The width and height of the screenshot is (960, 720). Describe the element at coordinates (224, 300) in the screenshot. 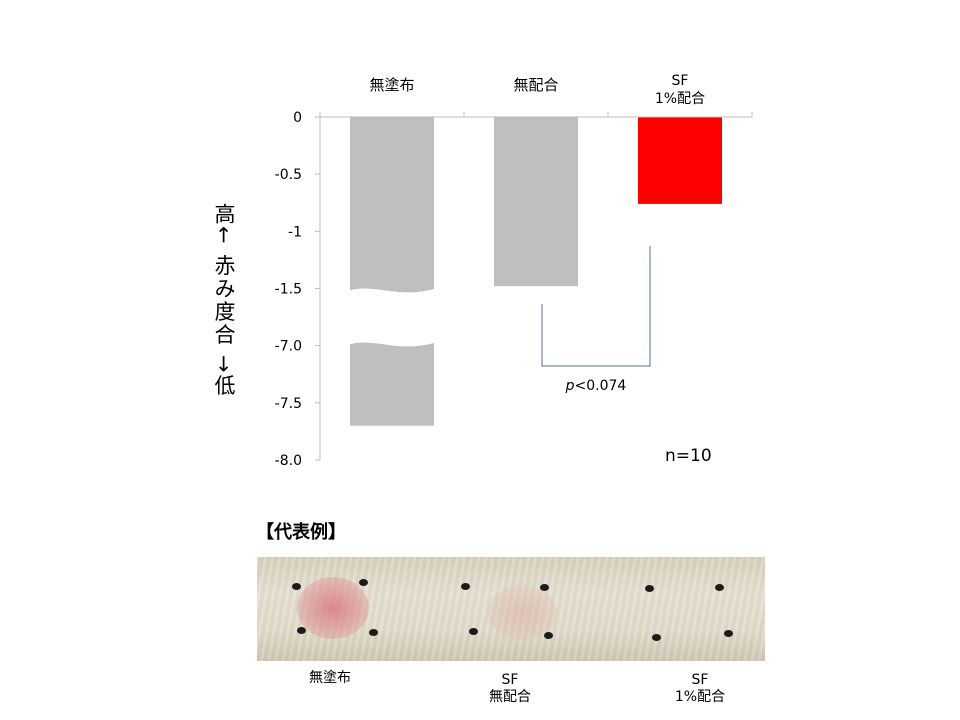

I see `y-axis-title: 高← 赤み度合 →低` at that location.